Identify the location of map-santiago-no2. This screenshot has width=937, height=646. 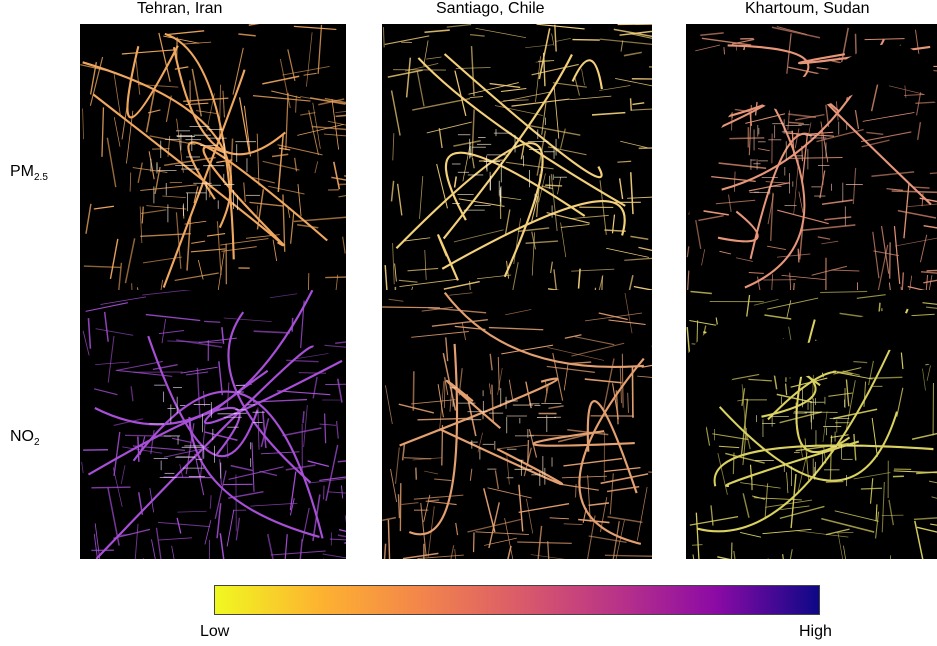
(517, 424).